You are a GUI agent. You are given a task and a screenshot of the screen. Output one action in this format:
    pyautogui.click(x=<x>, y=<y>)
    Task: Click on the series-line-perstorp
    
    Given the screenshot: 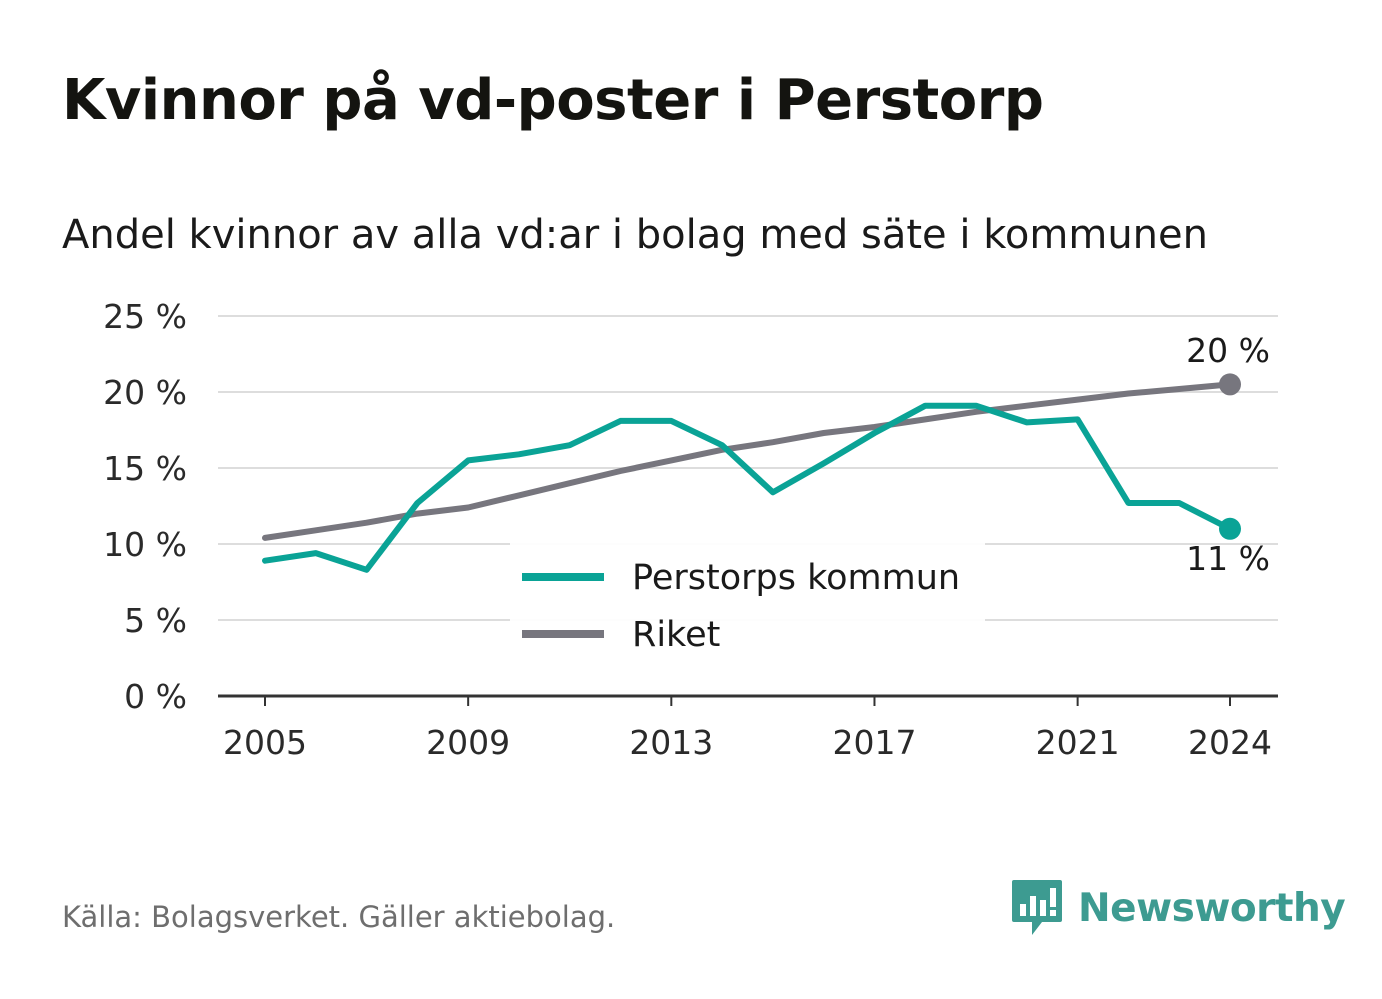 What is the action you would take?
    pyautogui.click(x=747, y=487)
    